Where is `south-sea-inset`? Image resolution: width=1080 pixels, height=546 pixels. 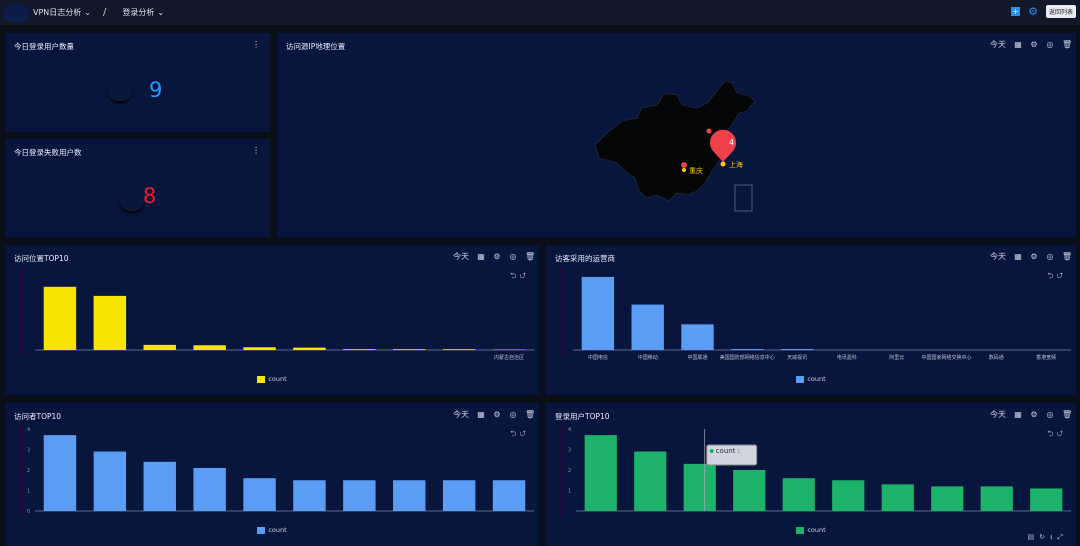
south-sea-inset is located at coordinates (743, 198).